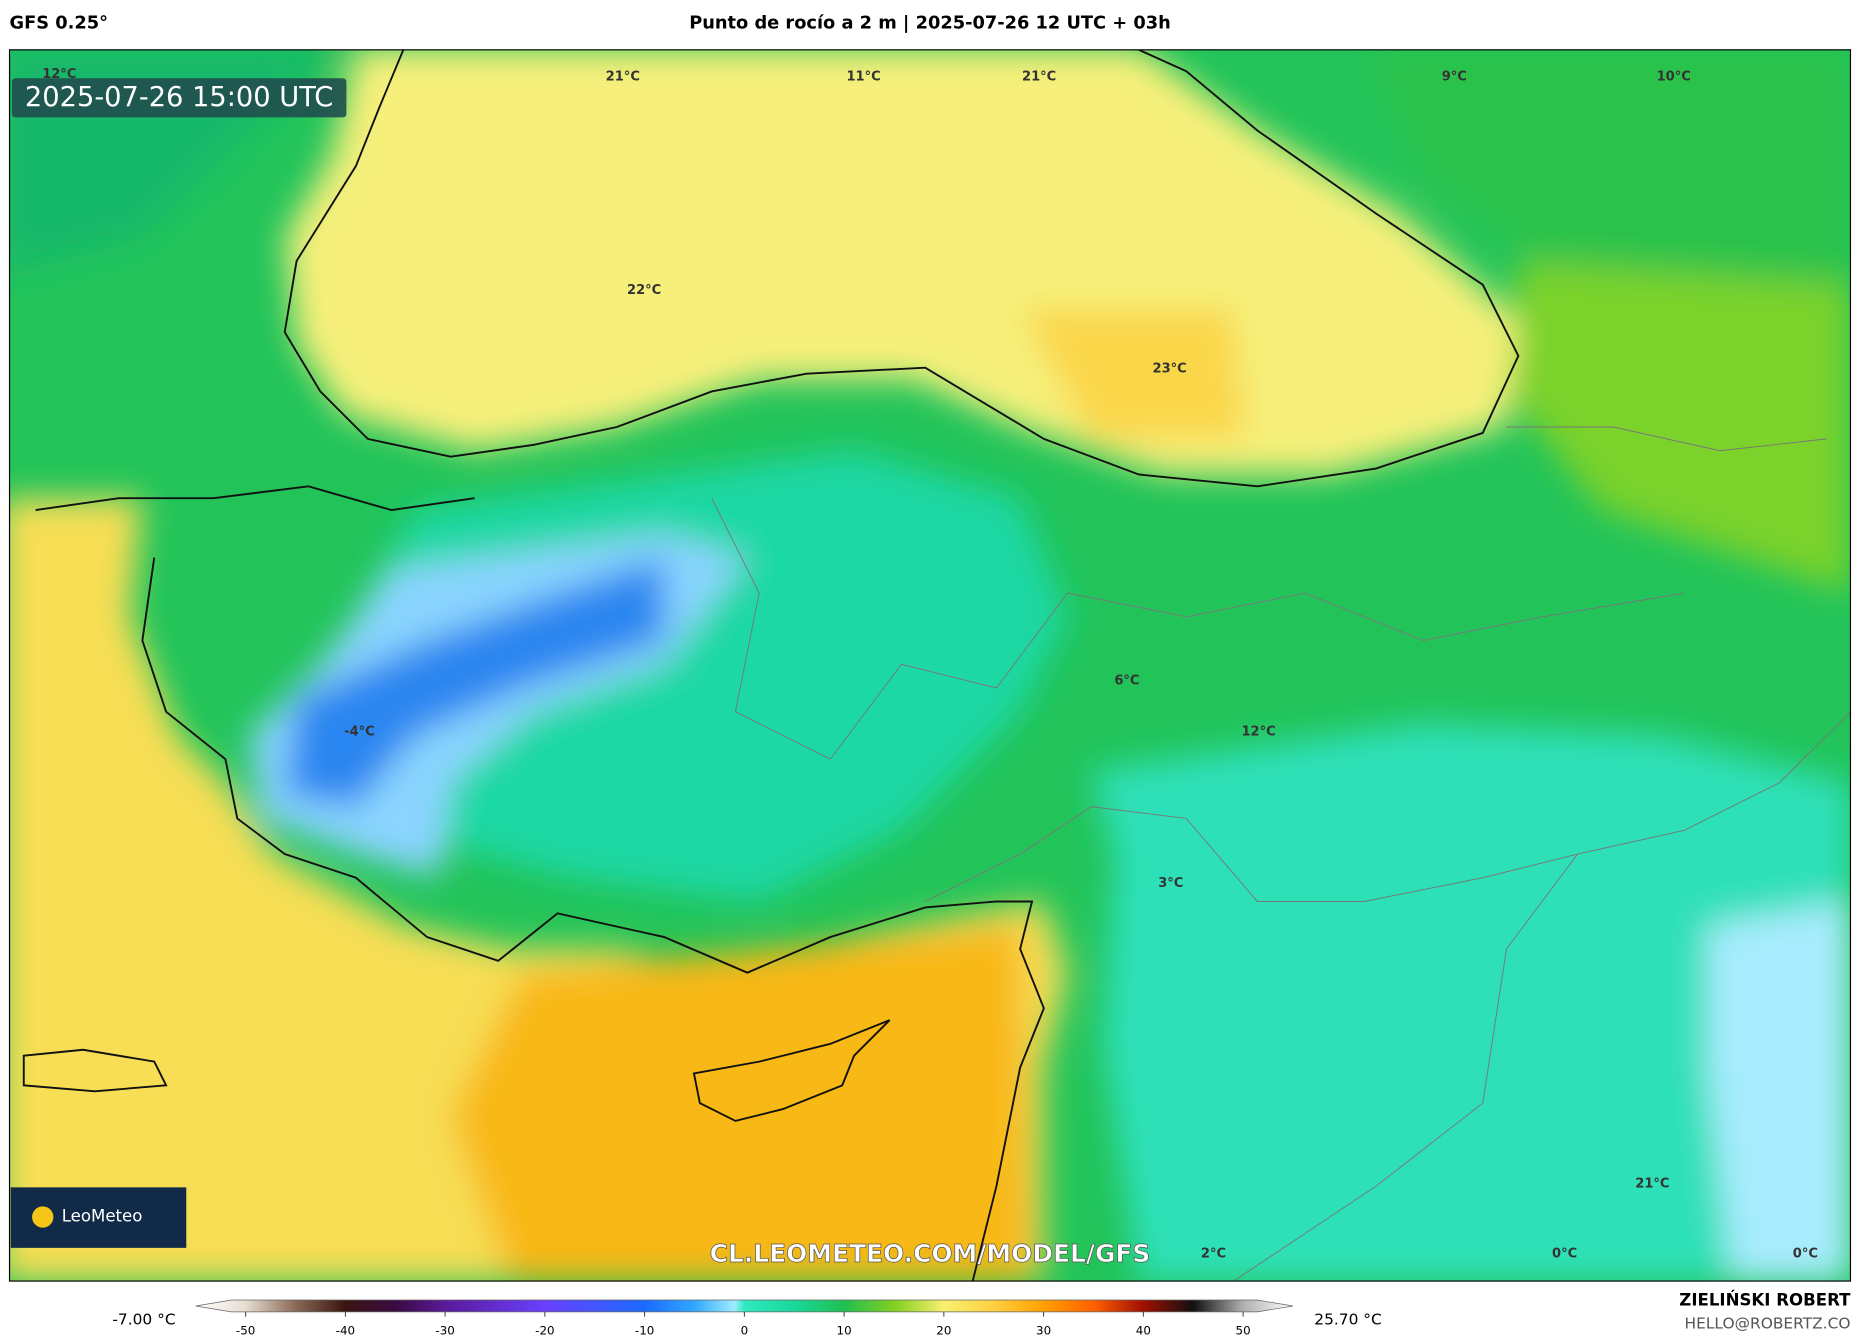  Describe the element at coordinates (1674, 77) in the screenshot. I see `map-label: 10°C` at that location.